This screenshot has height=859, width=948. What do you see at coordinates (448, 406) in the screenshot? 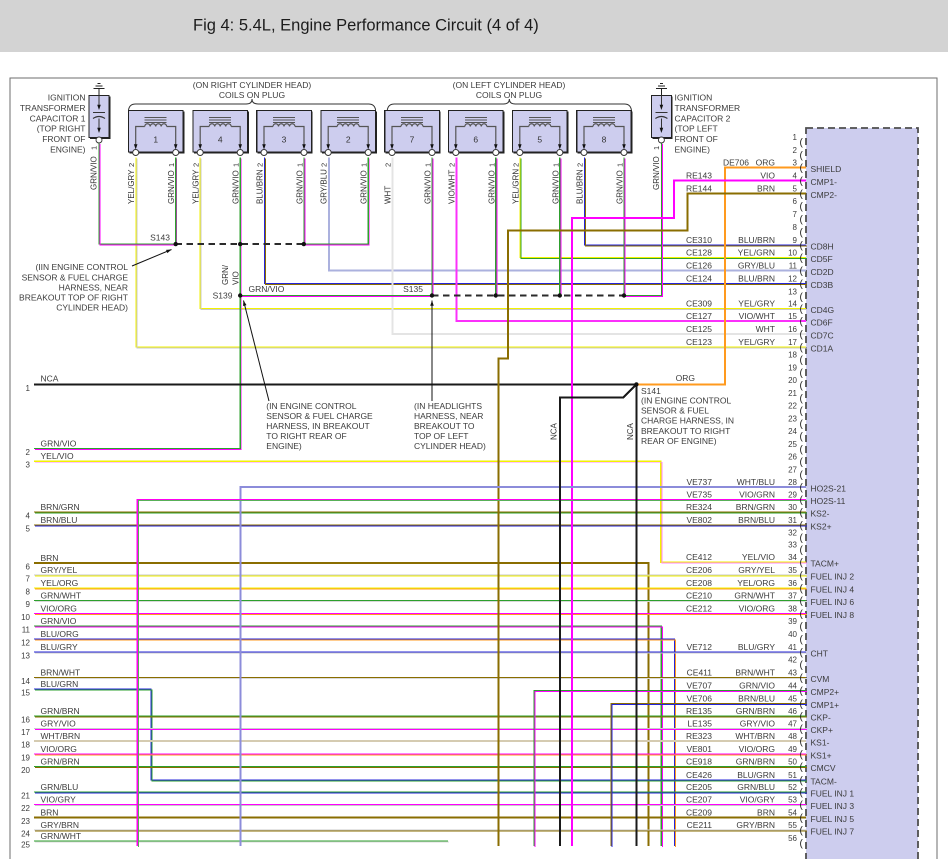
I see `svg-text: (IN HEADLIGHTS` at bounding box center [448, 406].